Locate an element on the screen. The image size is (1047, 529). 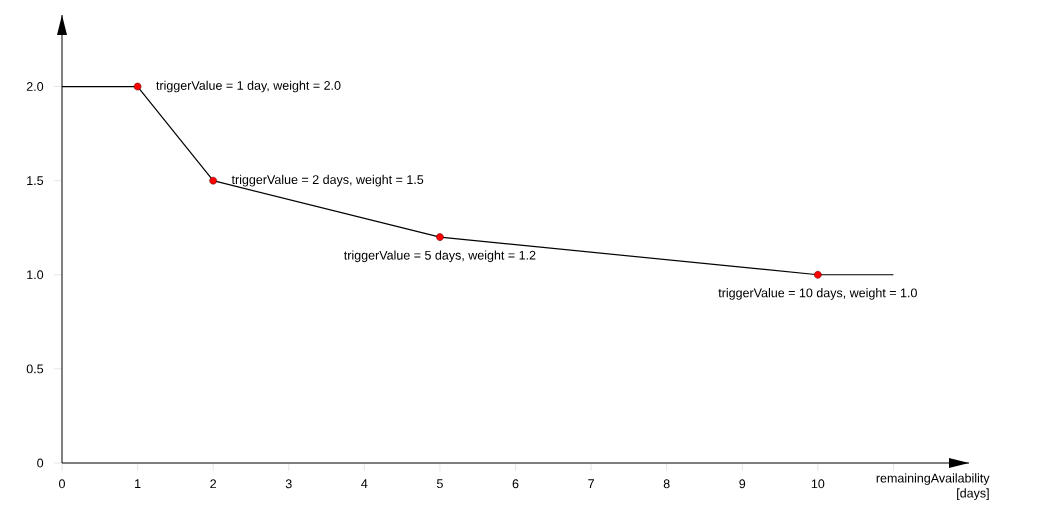
annotation: triggerValue = 10 days, weight = 1.0 is located at coordinates (817, 294).